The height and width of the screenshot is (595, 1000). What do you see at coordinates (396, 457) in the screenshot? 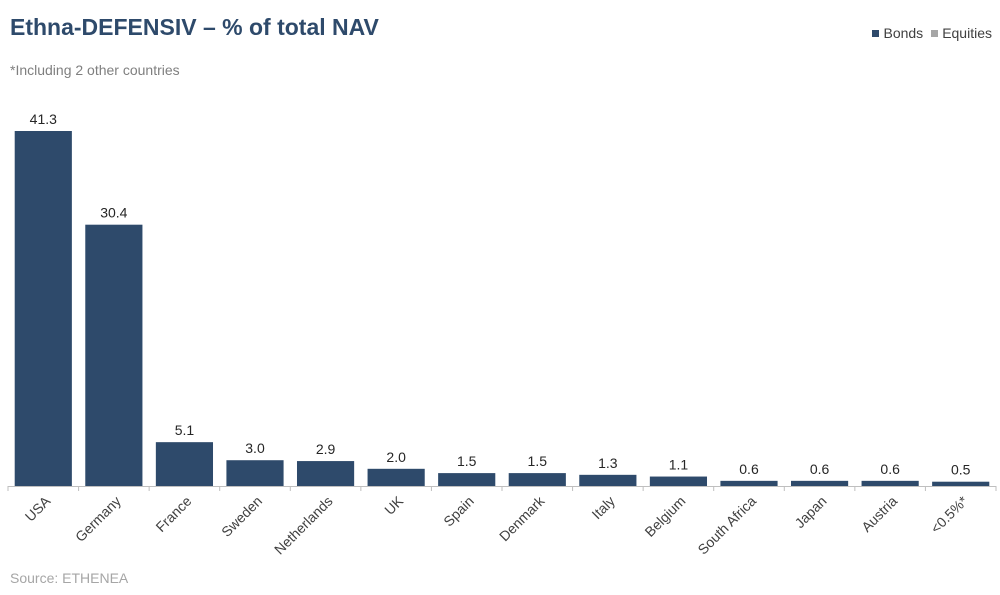
I see `data-label: 2.0` at bounding box center [396, 457].